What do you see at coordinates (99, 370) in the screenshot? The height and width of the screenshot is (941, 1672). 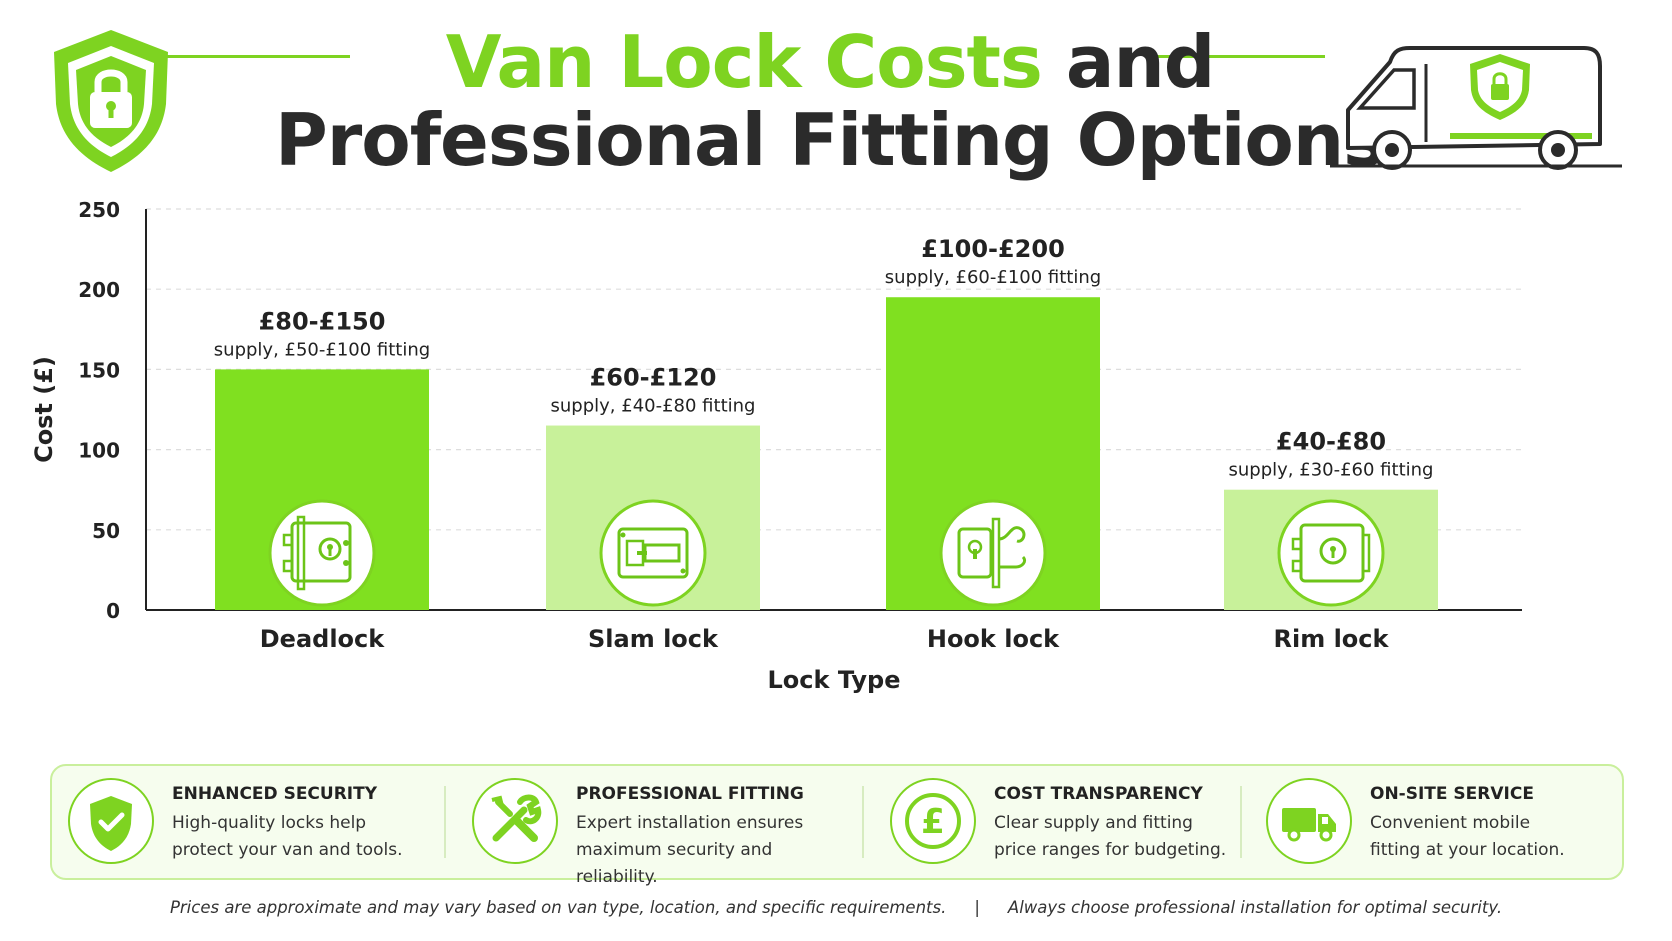 I see `y-tick-label: 150` at bounding box center [99, 370].